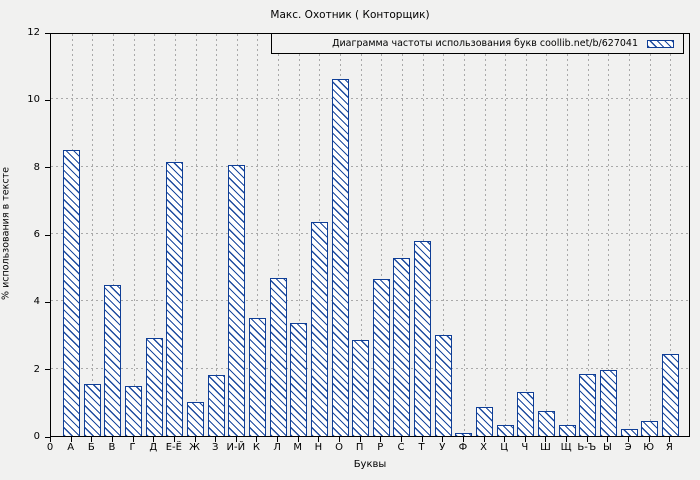 This screenshot has width=700, height=480. I want to click on x-axis-label: Буквы, so click(370, 464).